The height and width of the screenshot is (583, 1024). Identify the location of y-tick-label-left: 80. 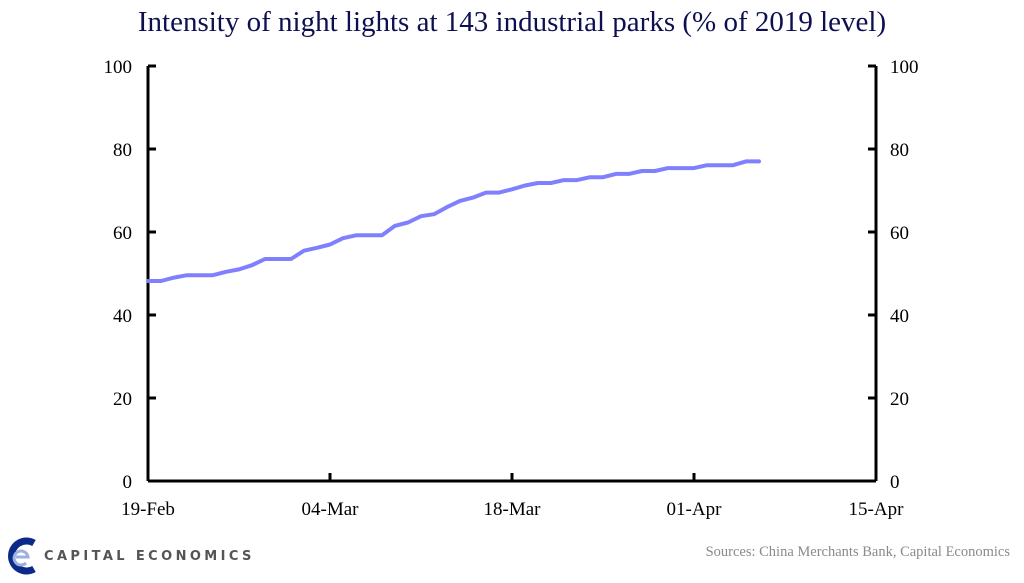
(122, 150).